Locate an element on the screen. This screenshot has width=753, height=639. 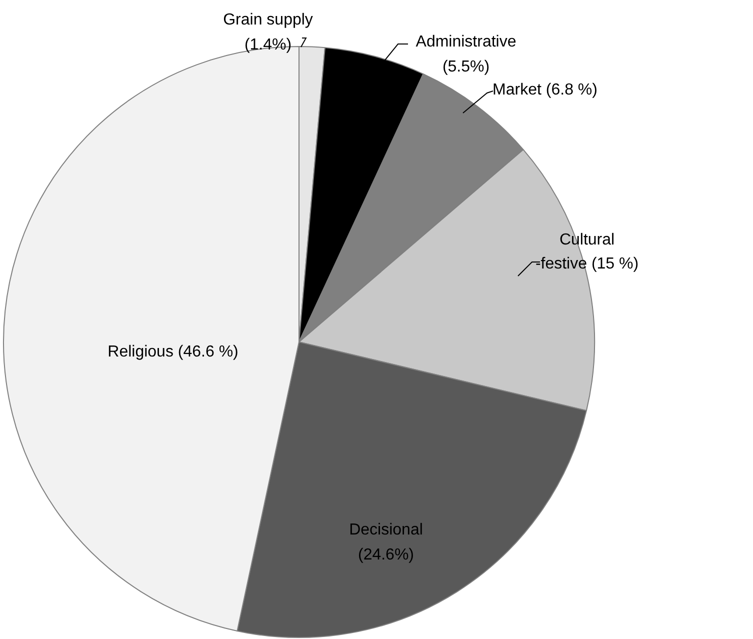
data-label: (24.6%) is located at coordinates (386, 555).